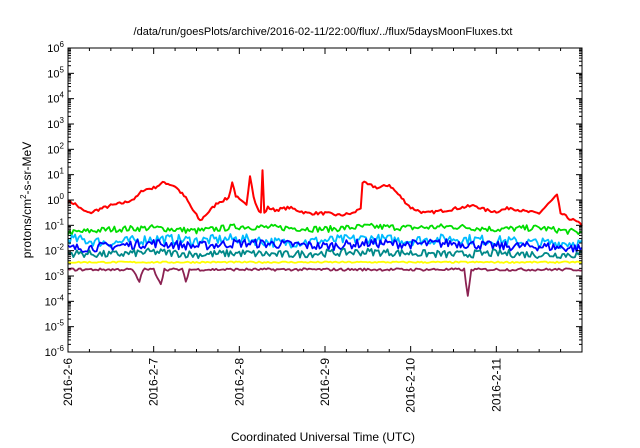  What do you see at coordinates (55, 98) in the screenshot?
I see `y-tick-label: 10⁴` at bounding box center [55, 98].